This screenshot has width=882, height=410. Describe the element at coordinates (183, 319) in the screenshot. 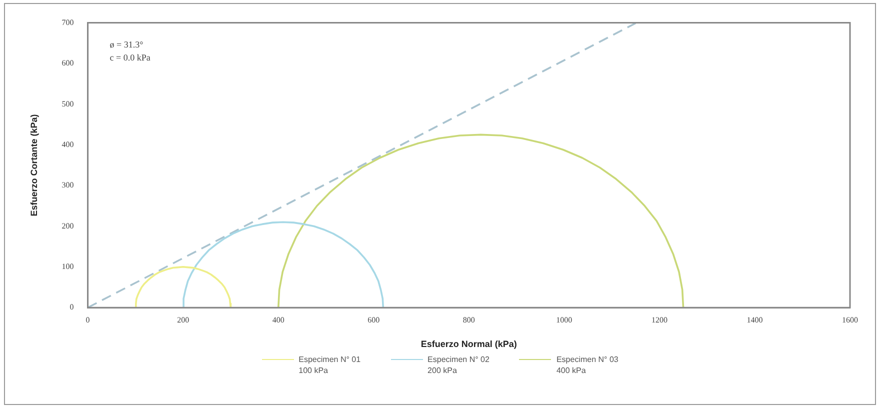

I see `x-tick-label: 200` at that location.